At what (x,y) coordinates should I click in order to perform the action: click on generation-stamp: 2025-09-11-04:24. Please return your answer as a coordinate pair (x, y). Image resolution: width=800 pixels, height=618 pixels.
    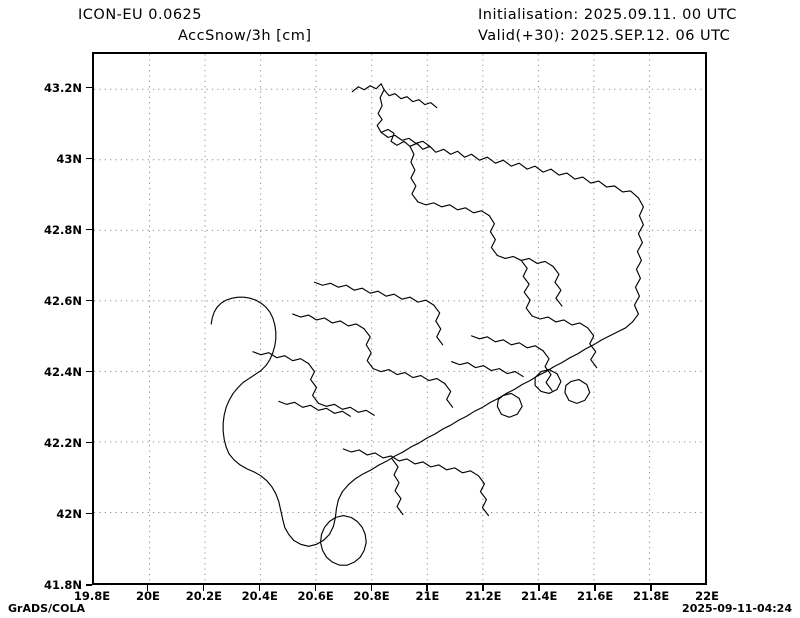
    Looking at the image, I should click on (737, 608).